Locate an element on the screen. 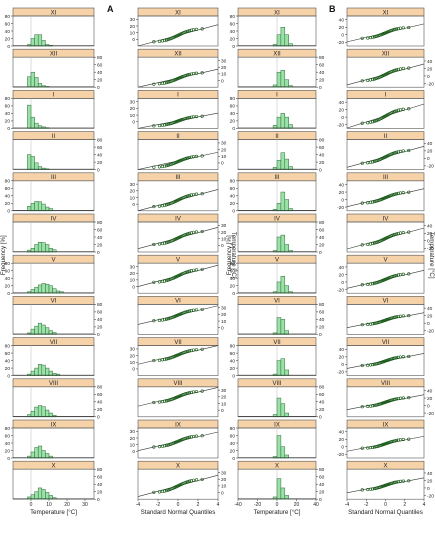 The height and width of the screenshot is (550, 435). panel-strip-label: VIII is located at coordinates (53, 384).